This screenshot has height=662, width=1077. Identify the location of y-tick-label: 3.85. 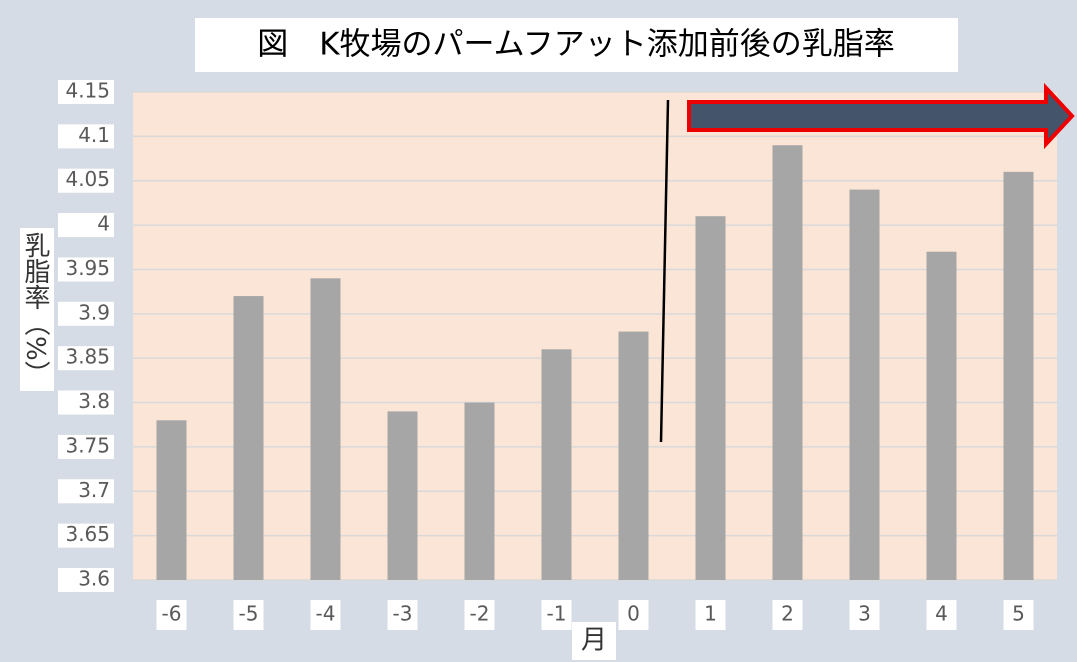
(87, 357).